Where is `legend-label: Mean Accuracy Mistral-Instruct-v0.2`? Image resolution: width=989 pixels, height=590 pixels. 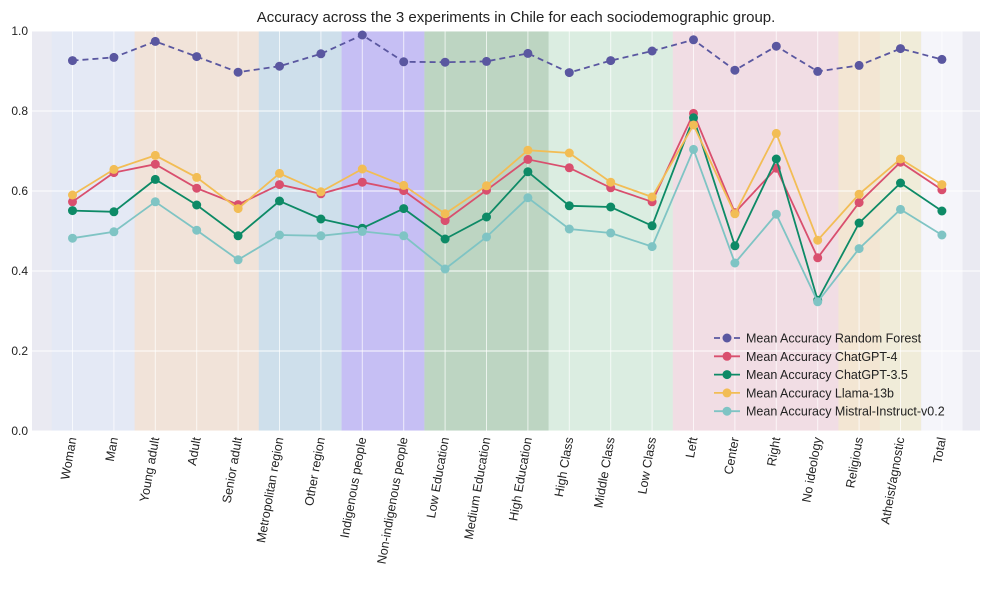
legend-label: Mean Accuracy Mistral-Instruct-v0.2 is located at coordinates (845, 412).